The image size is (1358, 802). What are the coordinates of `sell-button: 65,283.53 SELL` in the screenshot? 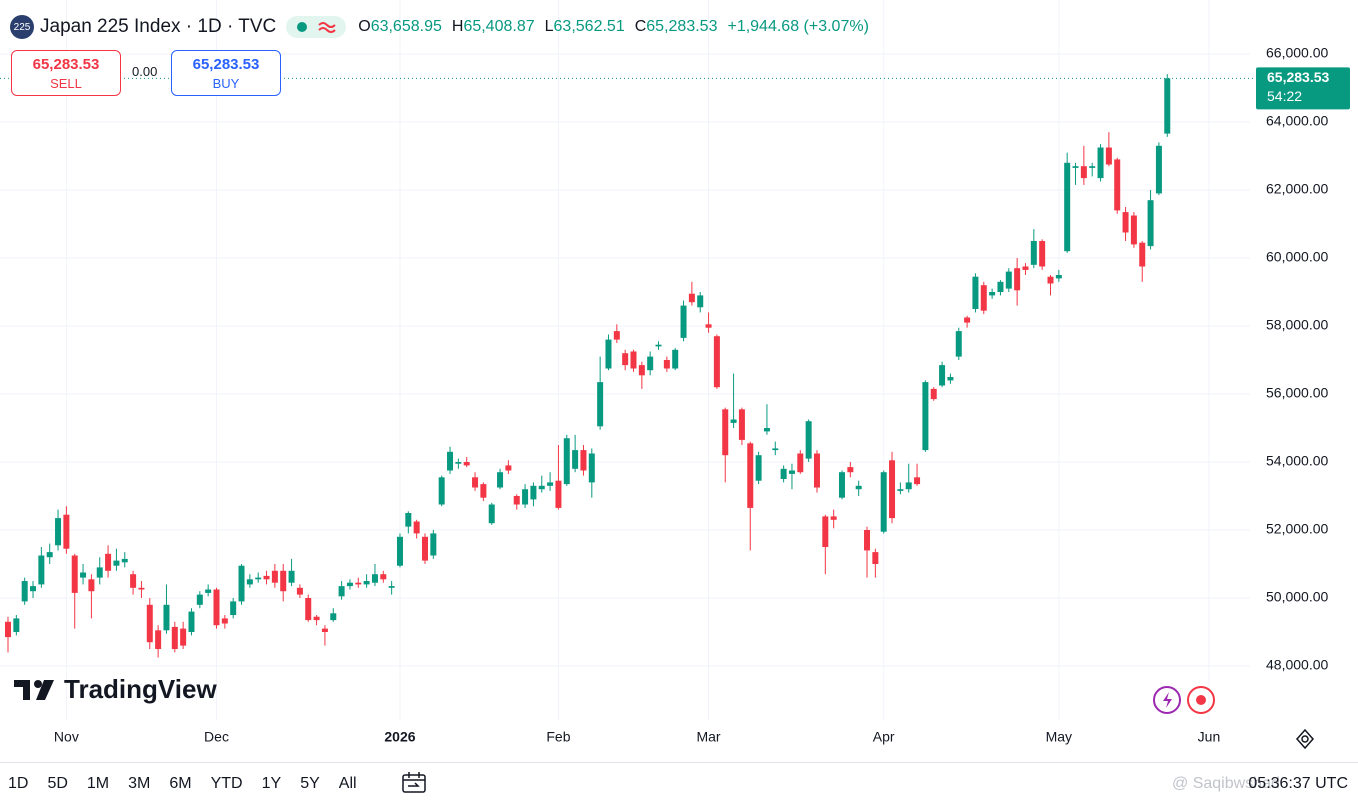 It's located at (66, 73).